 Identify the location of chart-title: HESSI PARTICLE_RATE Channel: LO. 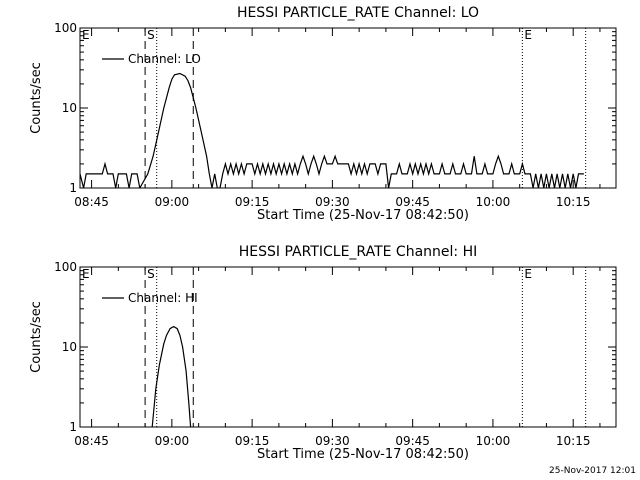
(358, 13).